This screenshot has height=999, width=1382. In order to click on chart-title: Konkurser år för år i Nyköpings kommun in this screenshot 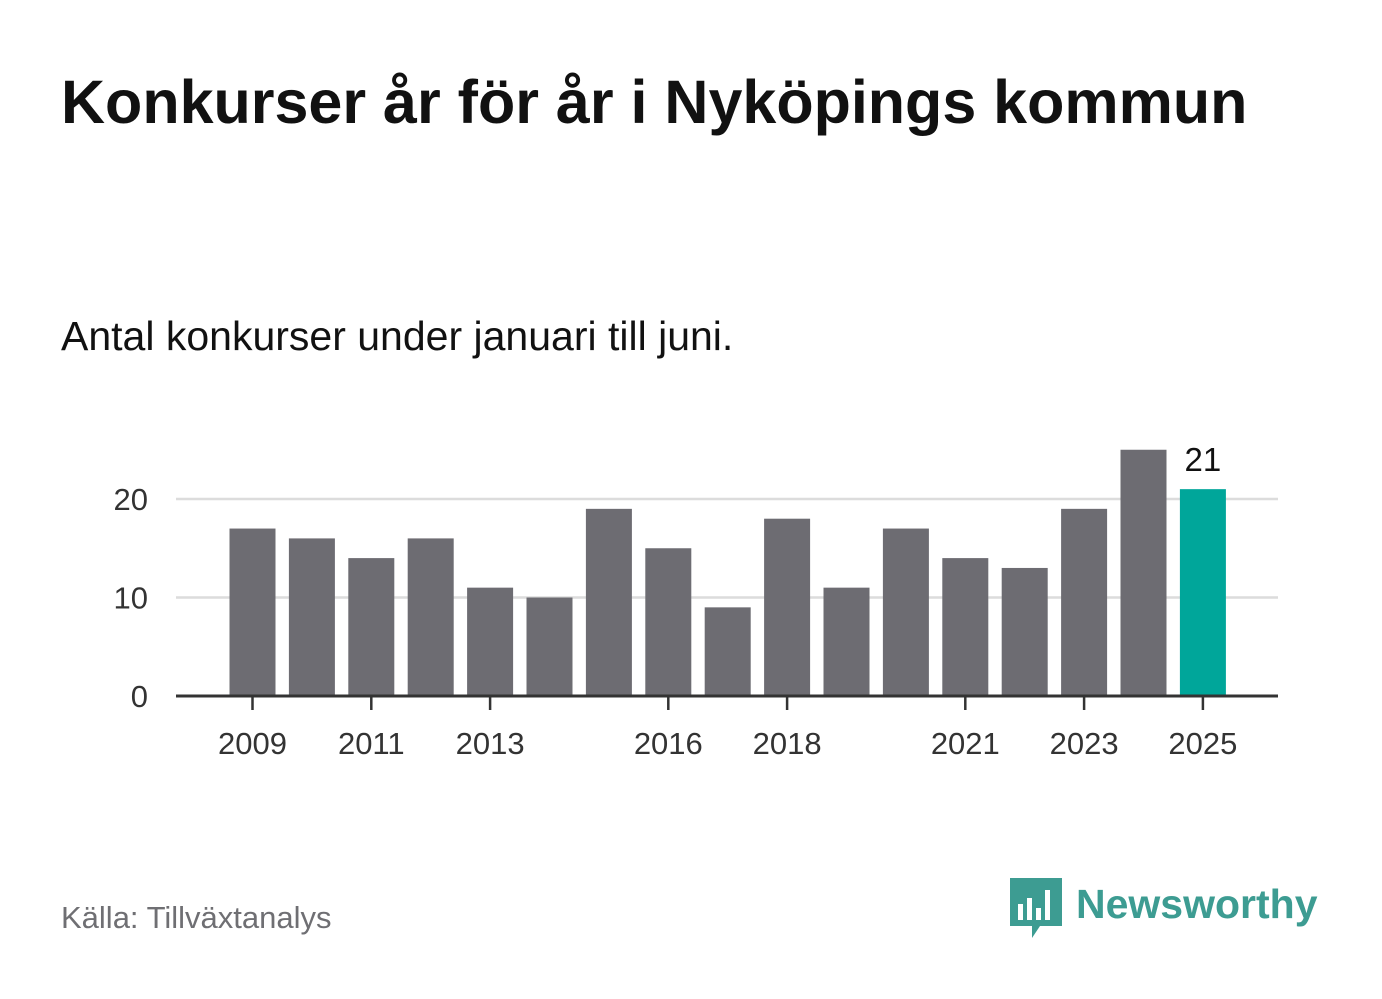, I will do `click(654, 102)`.